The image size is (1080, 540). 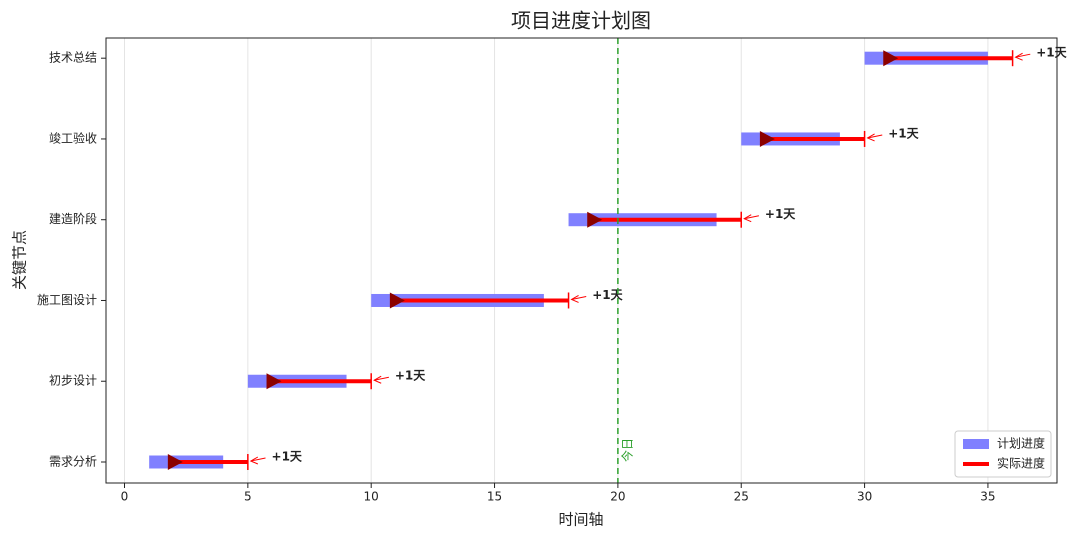 What do you see at coordinates (371, 497) in the screenshot?
I see `x-tick-label: 10` at bounding box center [371, 497].